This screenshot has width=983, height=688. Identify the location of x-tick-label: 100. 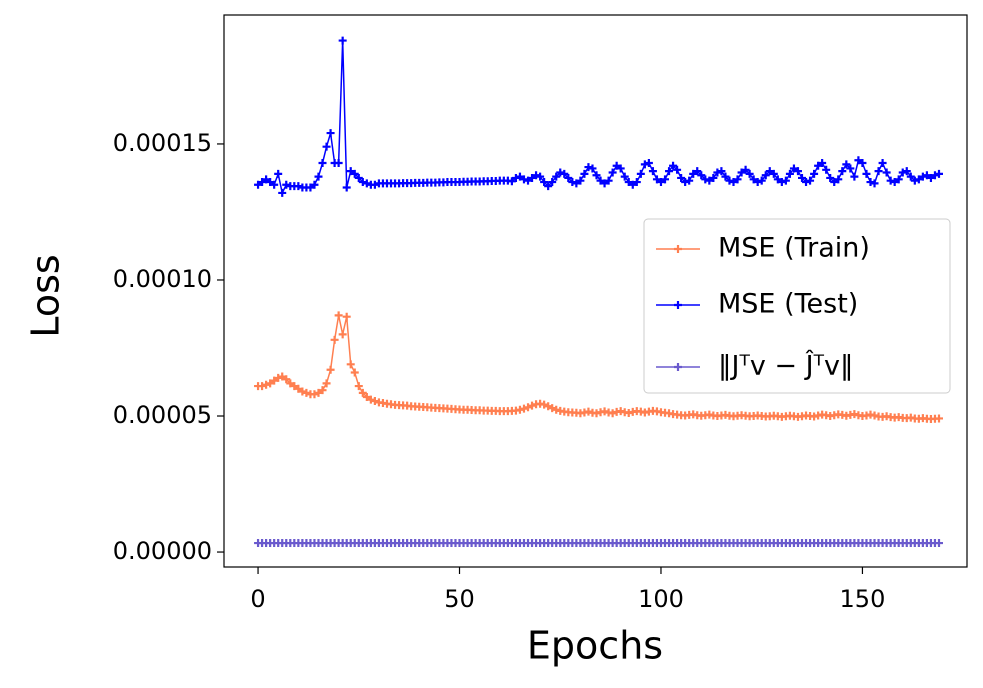
(661, 599).